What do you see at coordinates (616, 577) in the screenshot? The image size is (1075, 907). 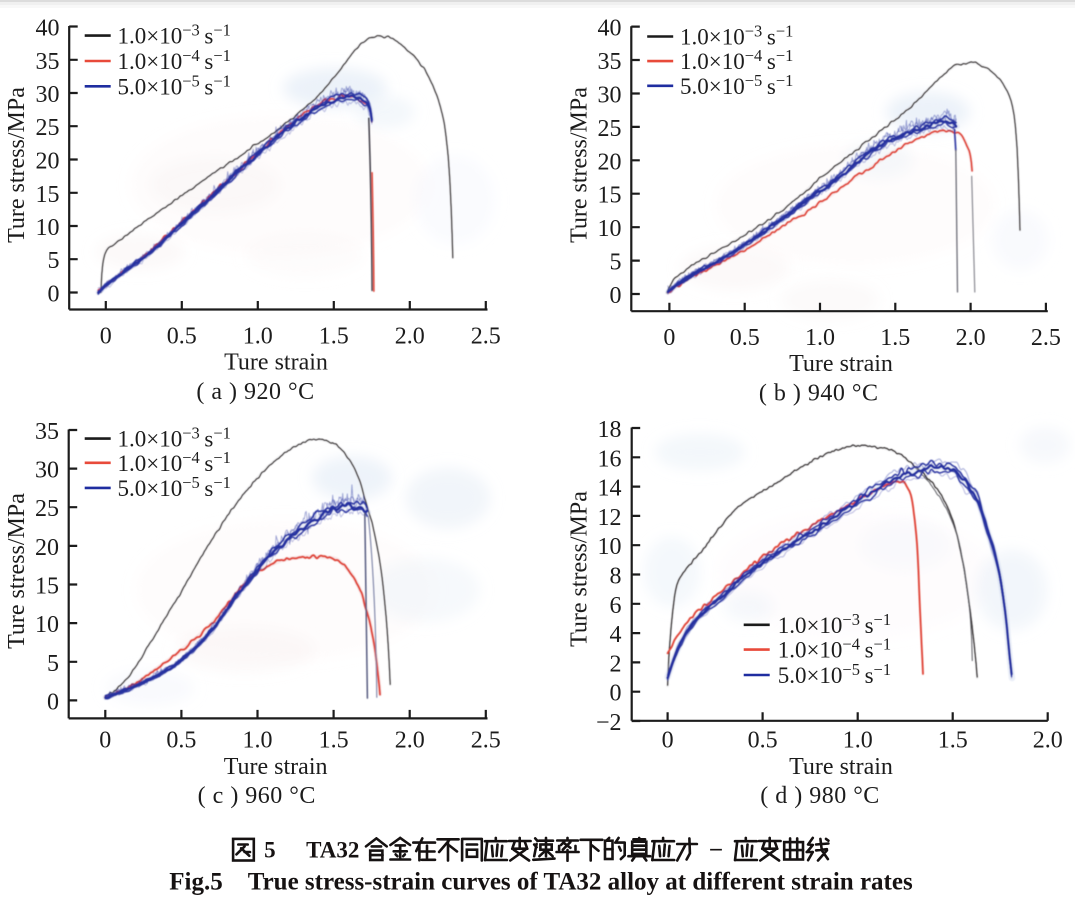 I see `svg-text: 8` at bounding box center [616, 577].